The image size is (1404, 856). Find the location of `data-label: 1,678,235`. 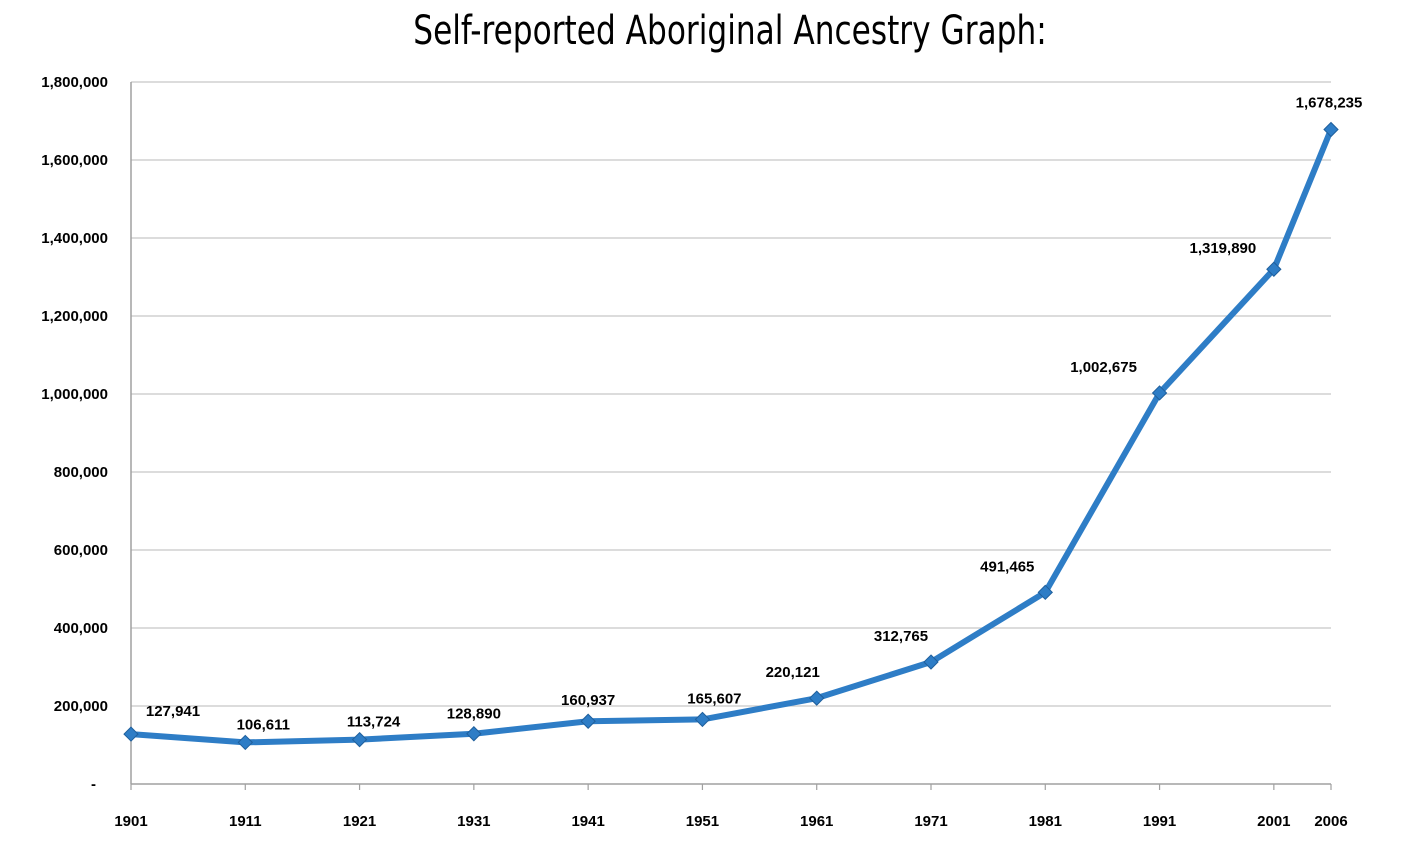

data-label: 1,678,235 is located at coordinates (1329, 102).